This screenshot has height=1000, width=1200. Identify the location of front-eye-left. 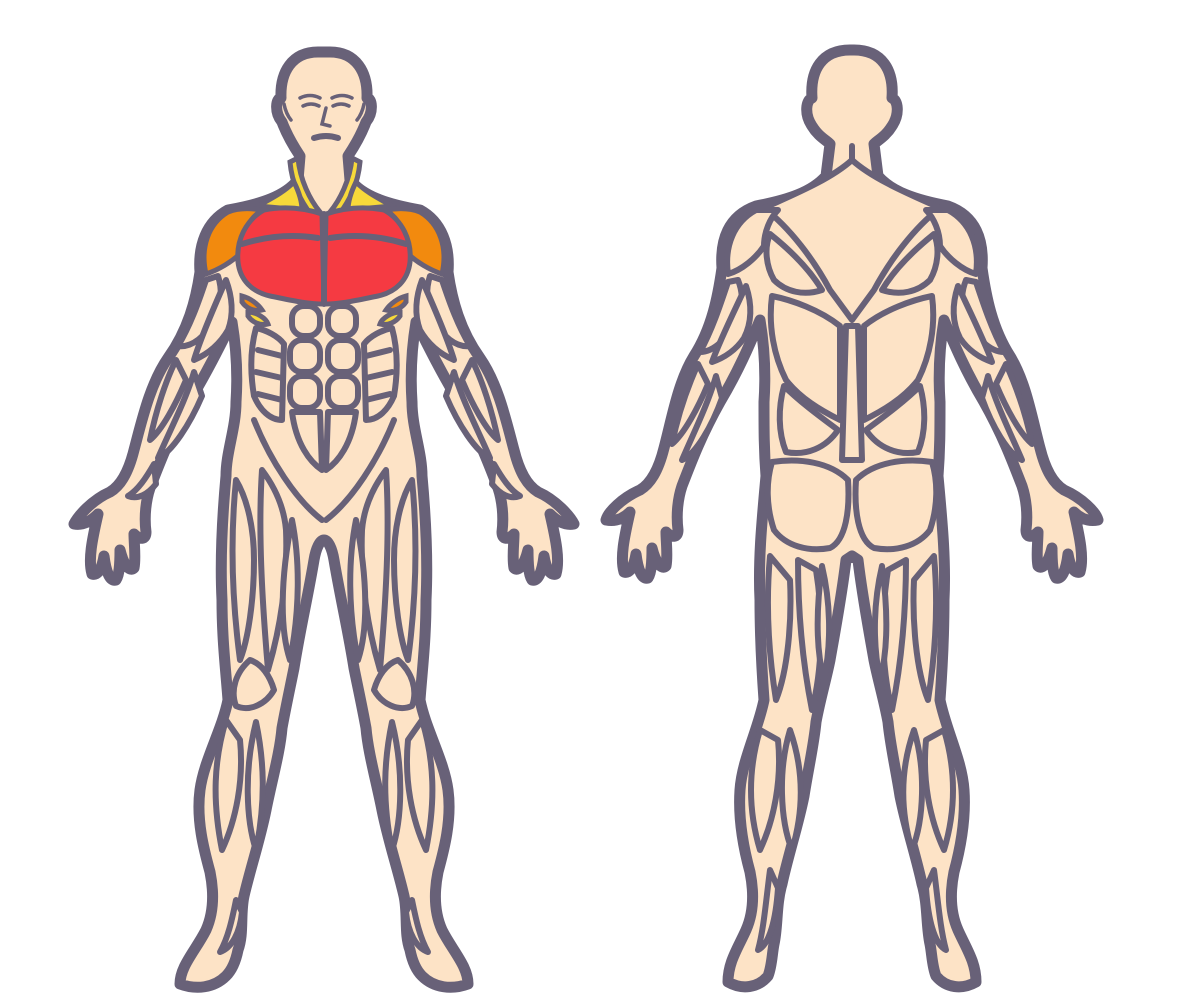
(311, 105).